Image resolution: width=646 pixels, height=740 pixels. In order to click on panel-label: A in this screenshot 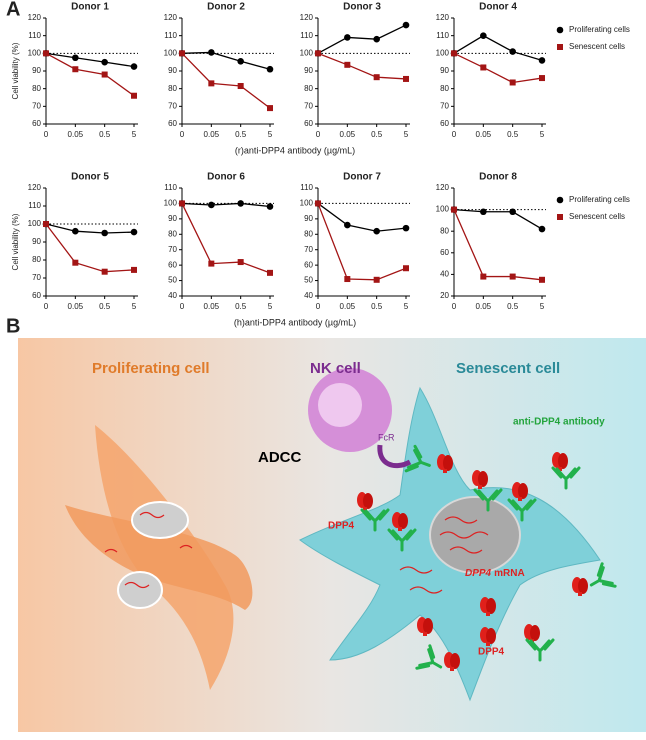, I will do `click(13, 10)`.